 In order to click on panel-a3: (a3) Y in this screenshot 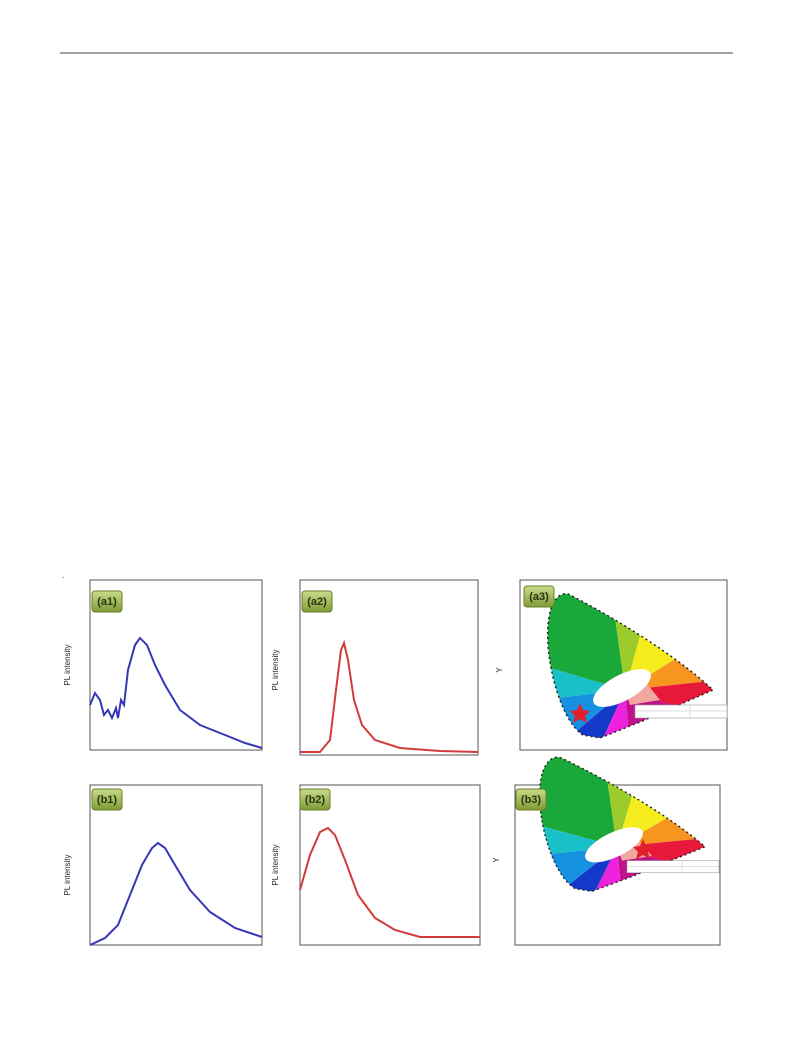, I will do `click(611, 665)`.